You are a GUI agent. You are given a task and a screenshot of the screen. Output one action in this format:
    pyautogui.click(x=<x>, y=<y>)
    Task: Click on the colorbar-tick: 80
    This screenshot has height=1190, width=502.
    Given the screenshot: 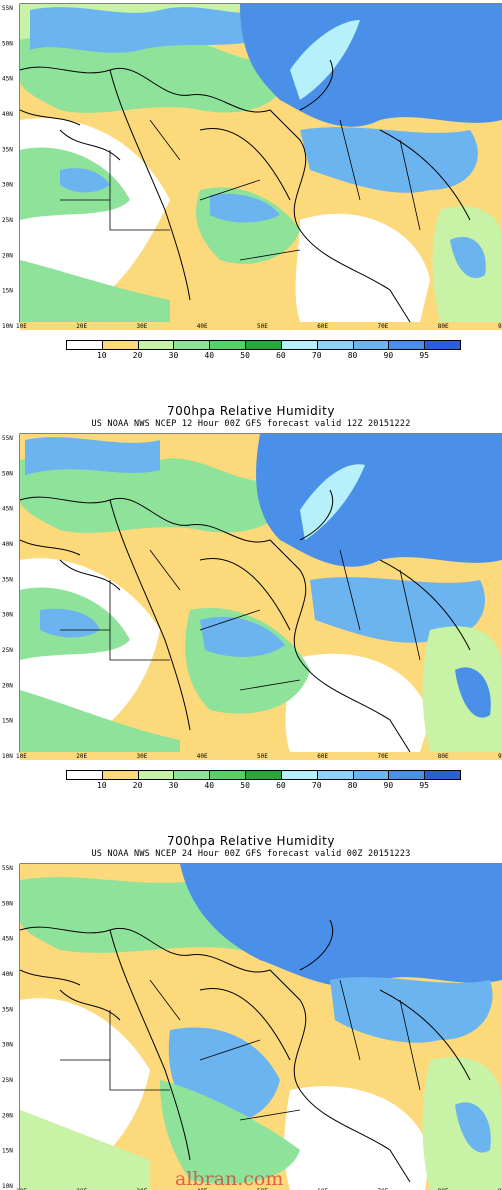 What is the action you would take?
    pyautogui.click(x=352, y=355)
    